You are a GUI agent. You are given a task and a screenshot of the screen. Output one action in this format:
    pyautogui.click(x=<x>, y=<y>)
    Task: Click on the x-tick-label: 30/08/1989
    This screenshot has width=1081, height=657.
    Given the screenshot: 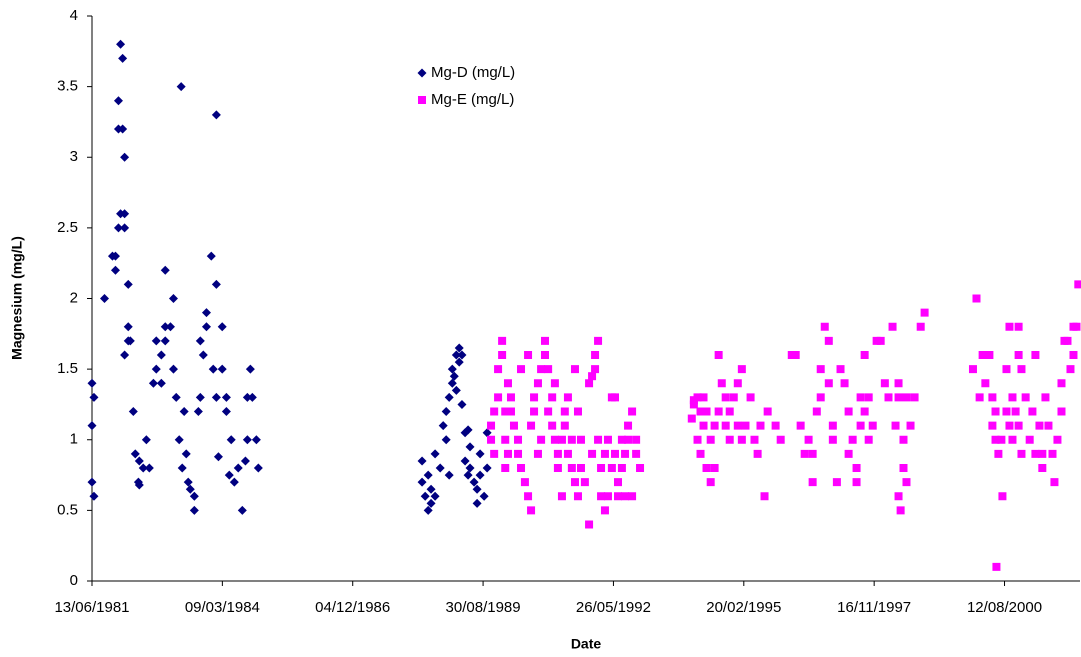 What is the action you would take?
    pyautogui.click(x=483, y=607)
    